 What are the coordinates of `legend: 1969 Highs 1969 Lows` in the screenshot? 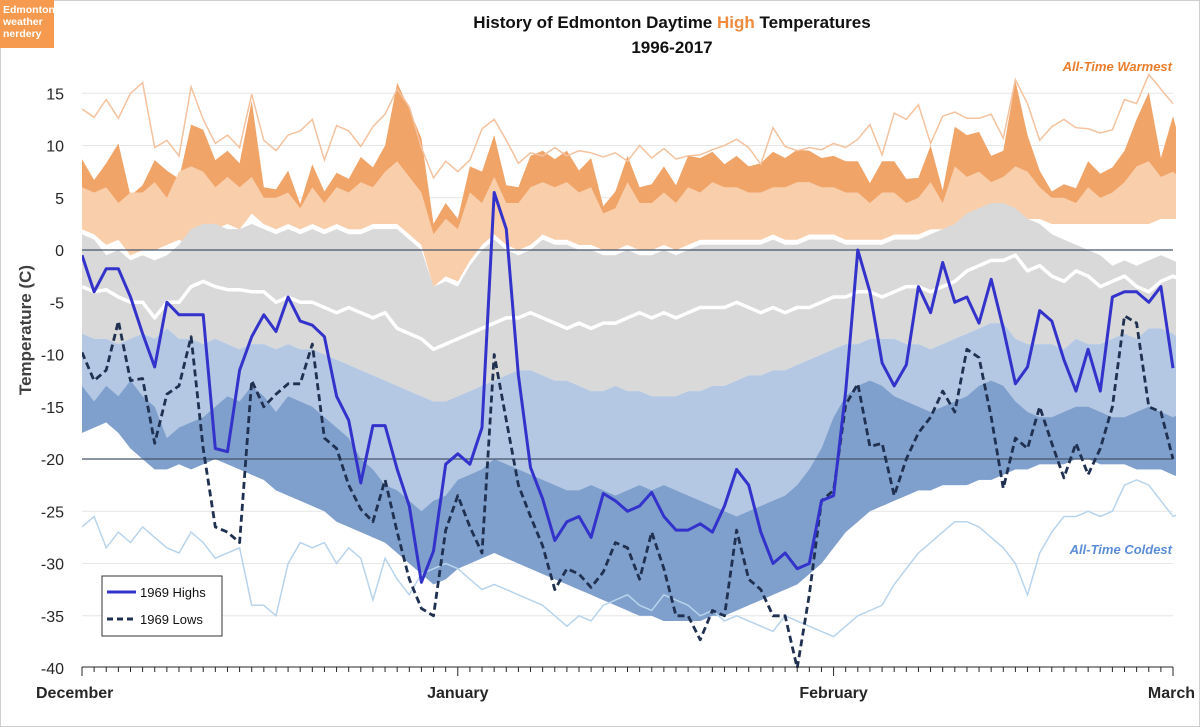 It's located at (162, 606).